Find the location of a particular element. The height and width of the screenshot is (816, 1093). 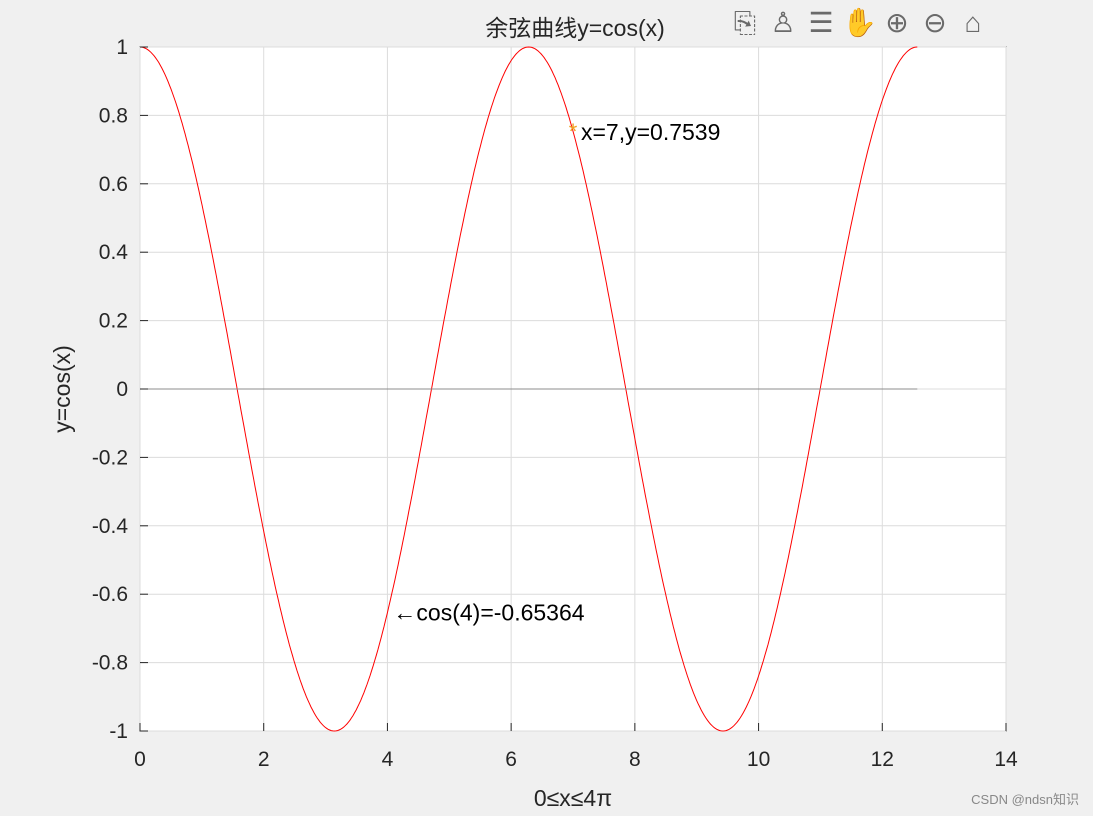

x-tick-label: 14 is located at coordinates (1006, 759).